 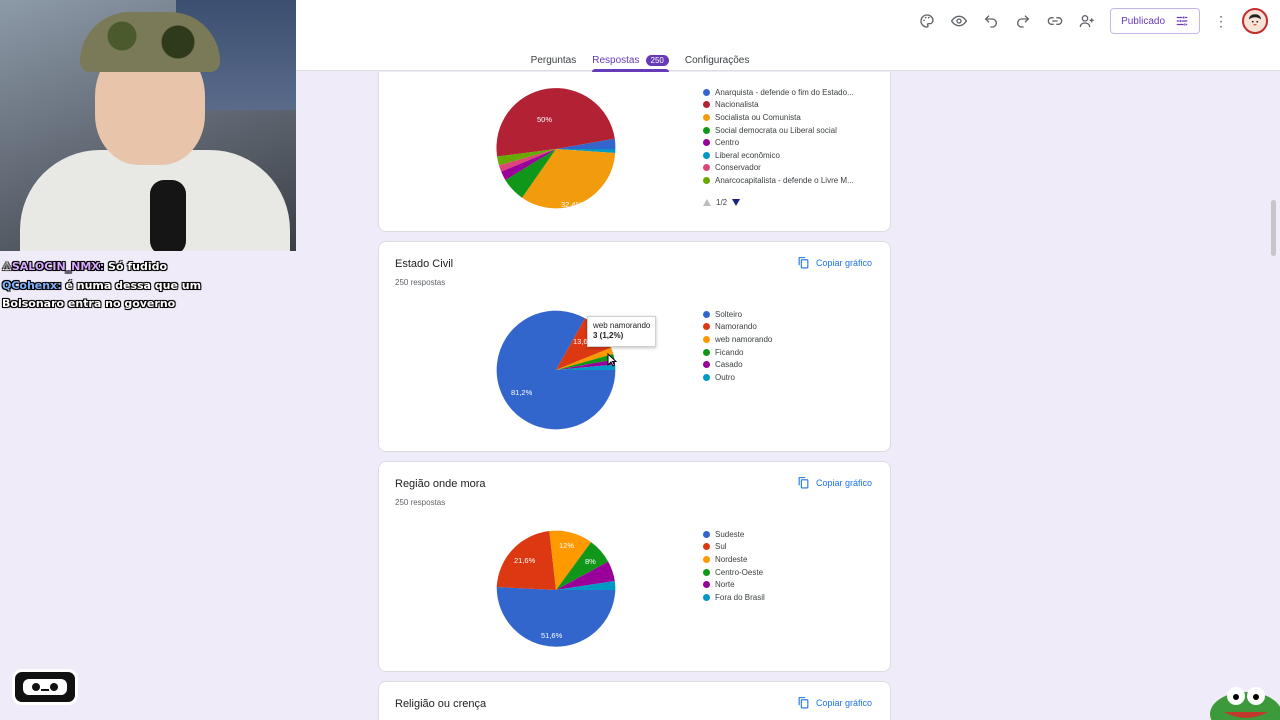 What do you see at coordinates (778, 142) in the screenshot?
I see `legend-item: Centro` at bounding box center [778, 142].